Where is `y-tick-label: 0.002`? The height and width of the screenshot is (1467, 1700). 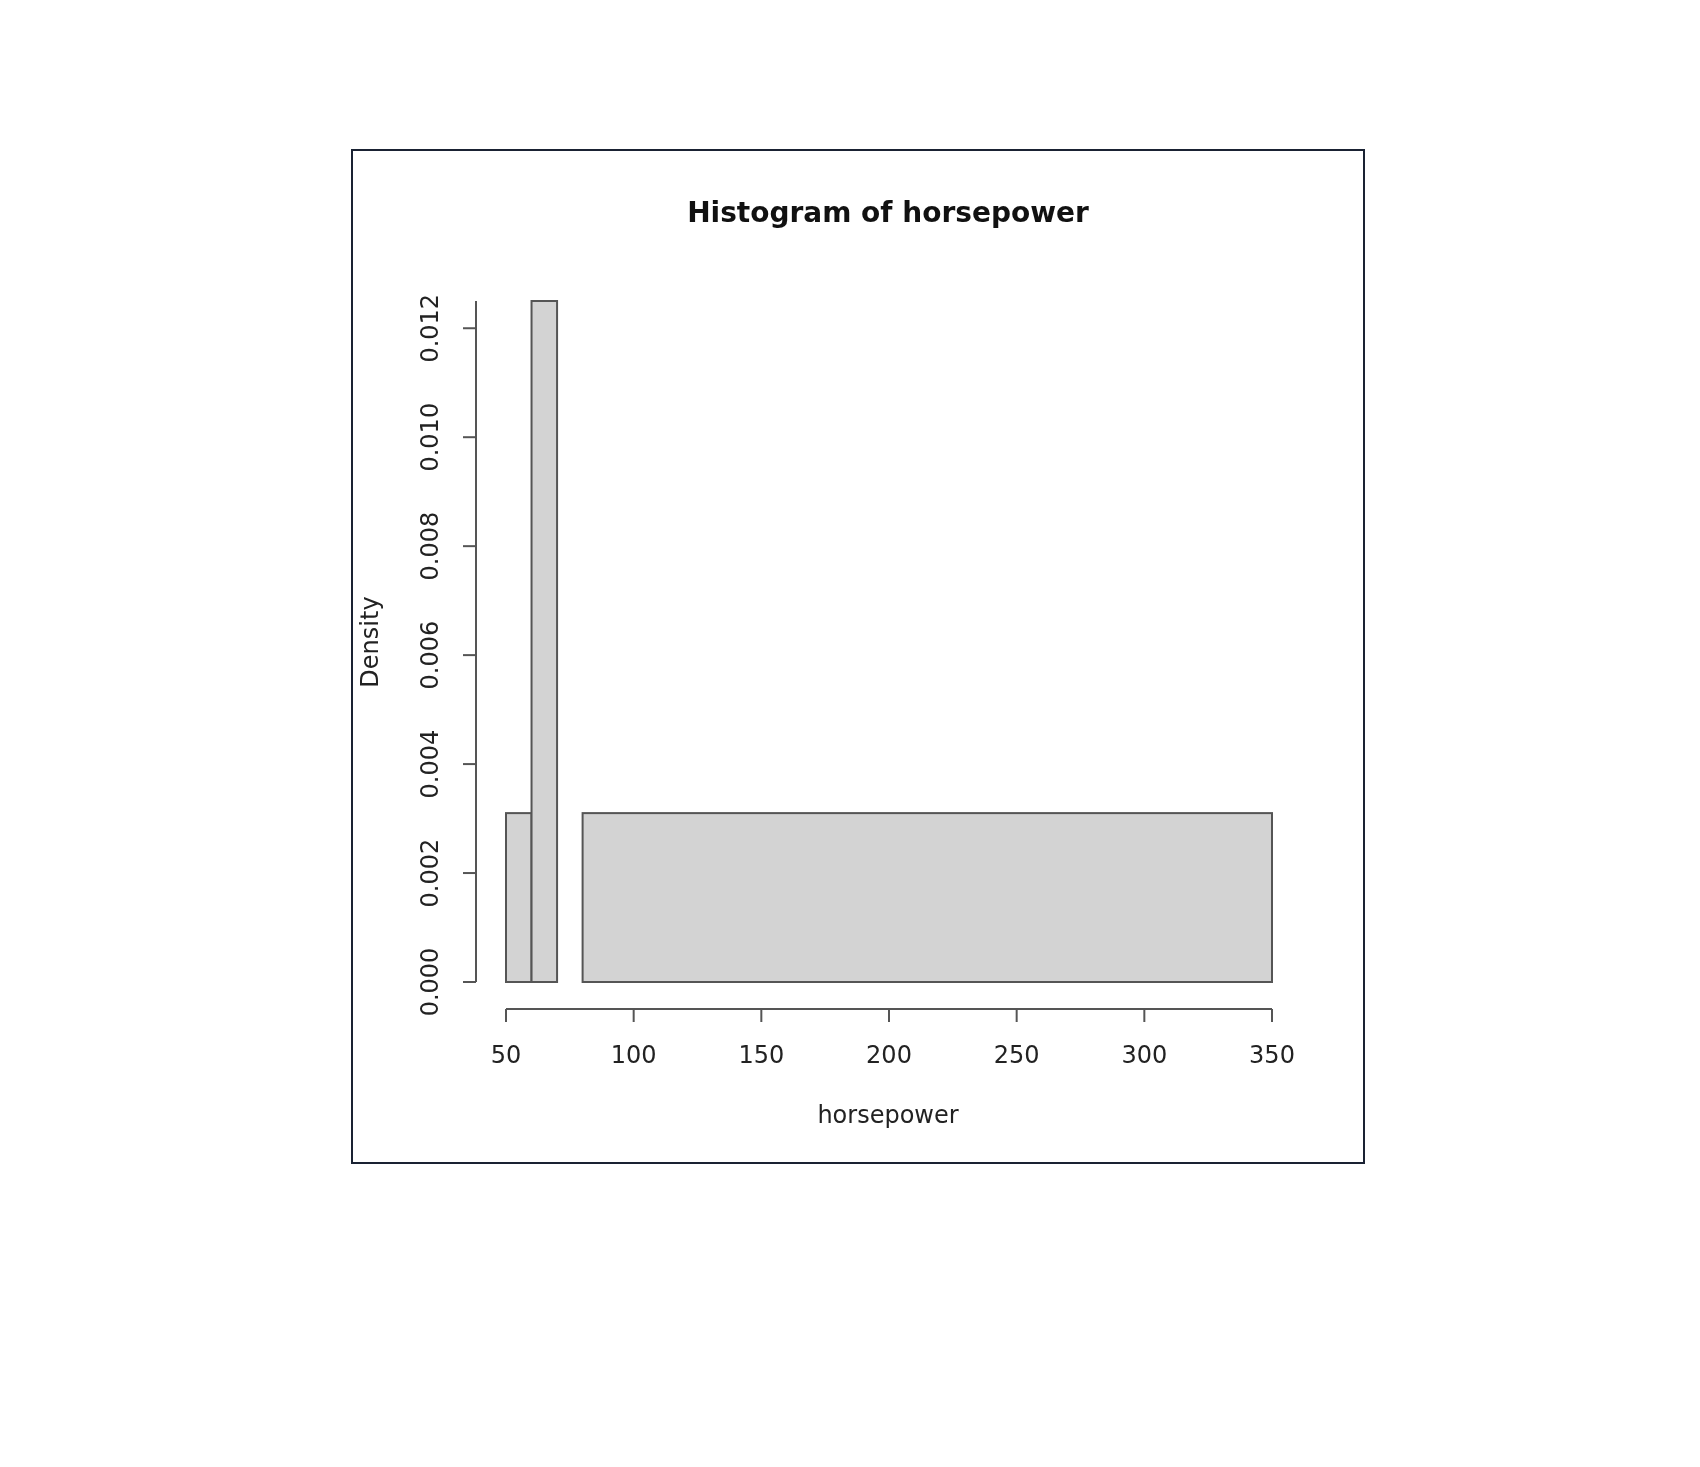
y-tick-label: 0.002 is located at coordinates (430, 873).